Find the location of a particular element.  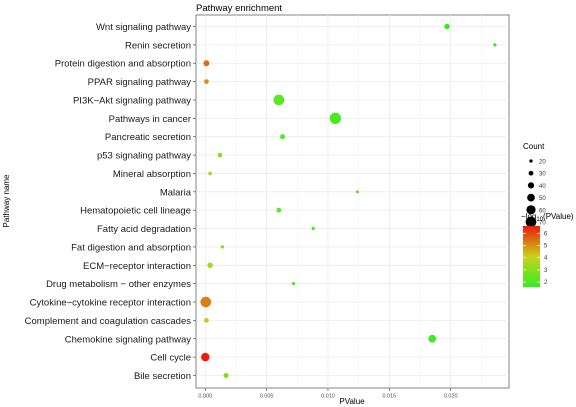

count-legend: Count 20 30 40 50 60 70 is located at coordinates (534, 185).